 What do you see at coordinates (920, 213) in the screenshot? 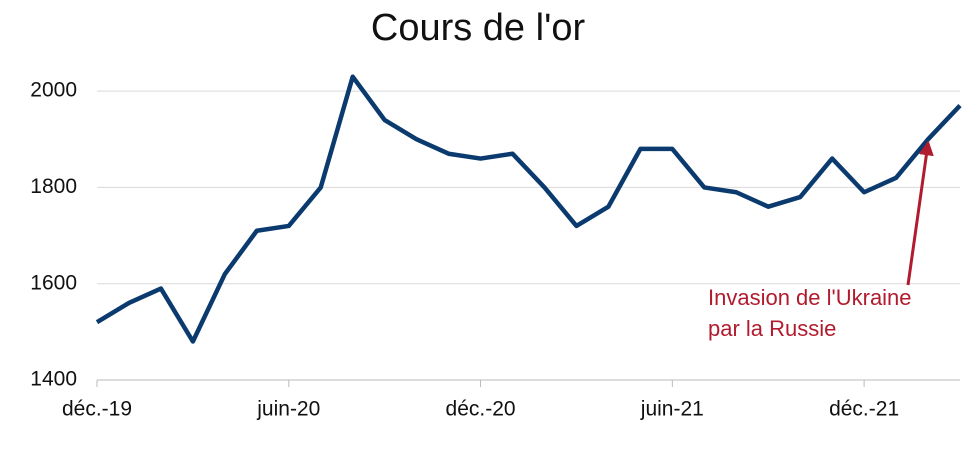
I see `annotation-arrow` at bounding box center [920, 213].